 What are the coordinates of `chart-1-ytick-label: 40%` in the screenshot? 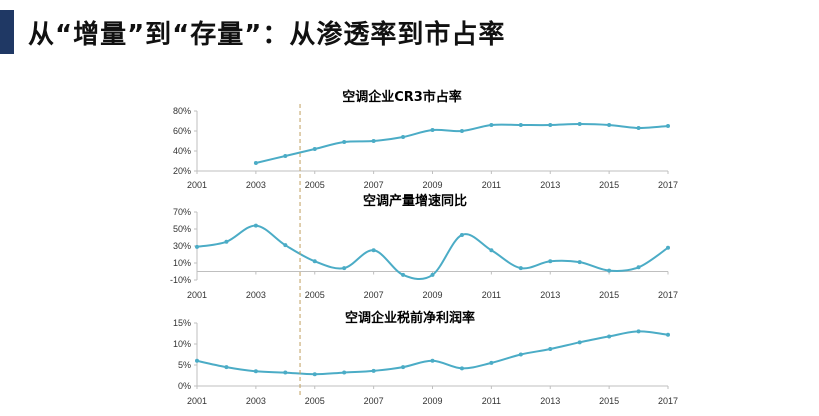 It's located at (182, 151).